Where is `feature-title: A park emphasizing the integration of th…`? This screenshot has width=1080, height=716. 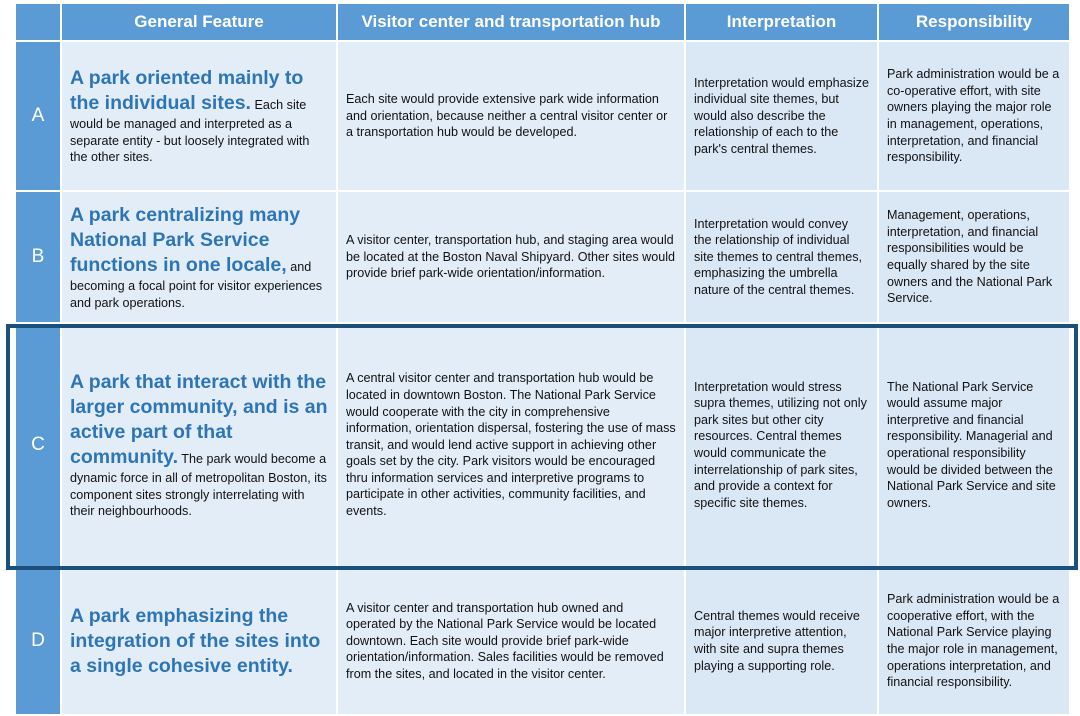 feature-title: A park emphasizing the integration of th… is located at coordinates (195, 640).